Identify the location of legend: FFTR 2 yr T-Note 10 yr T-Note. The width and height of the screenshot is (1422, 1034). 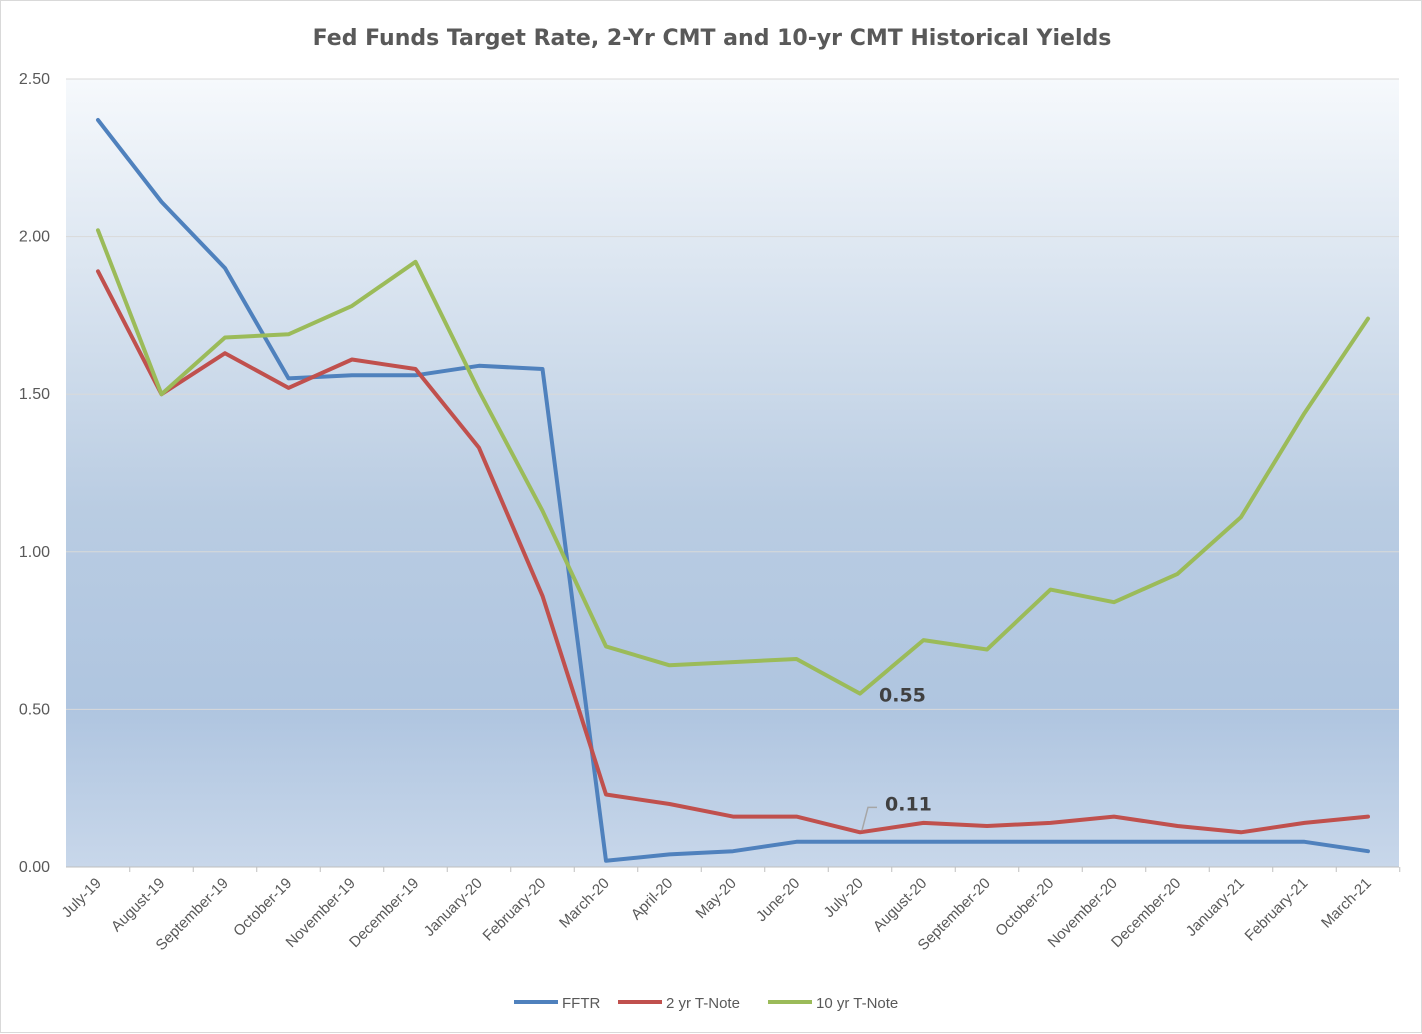
(706, 1003).